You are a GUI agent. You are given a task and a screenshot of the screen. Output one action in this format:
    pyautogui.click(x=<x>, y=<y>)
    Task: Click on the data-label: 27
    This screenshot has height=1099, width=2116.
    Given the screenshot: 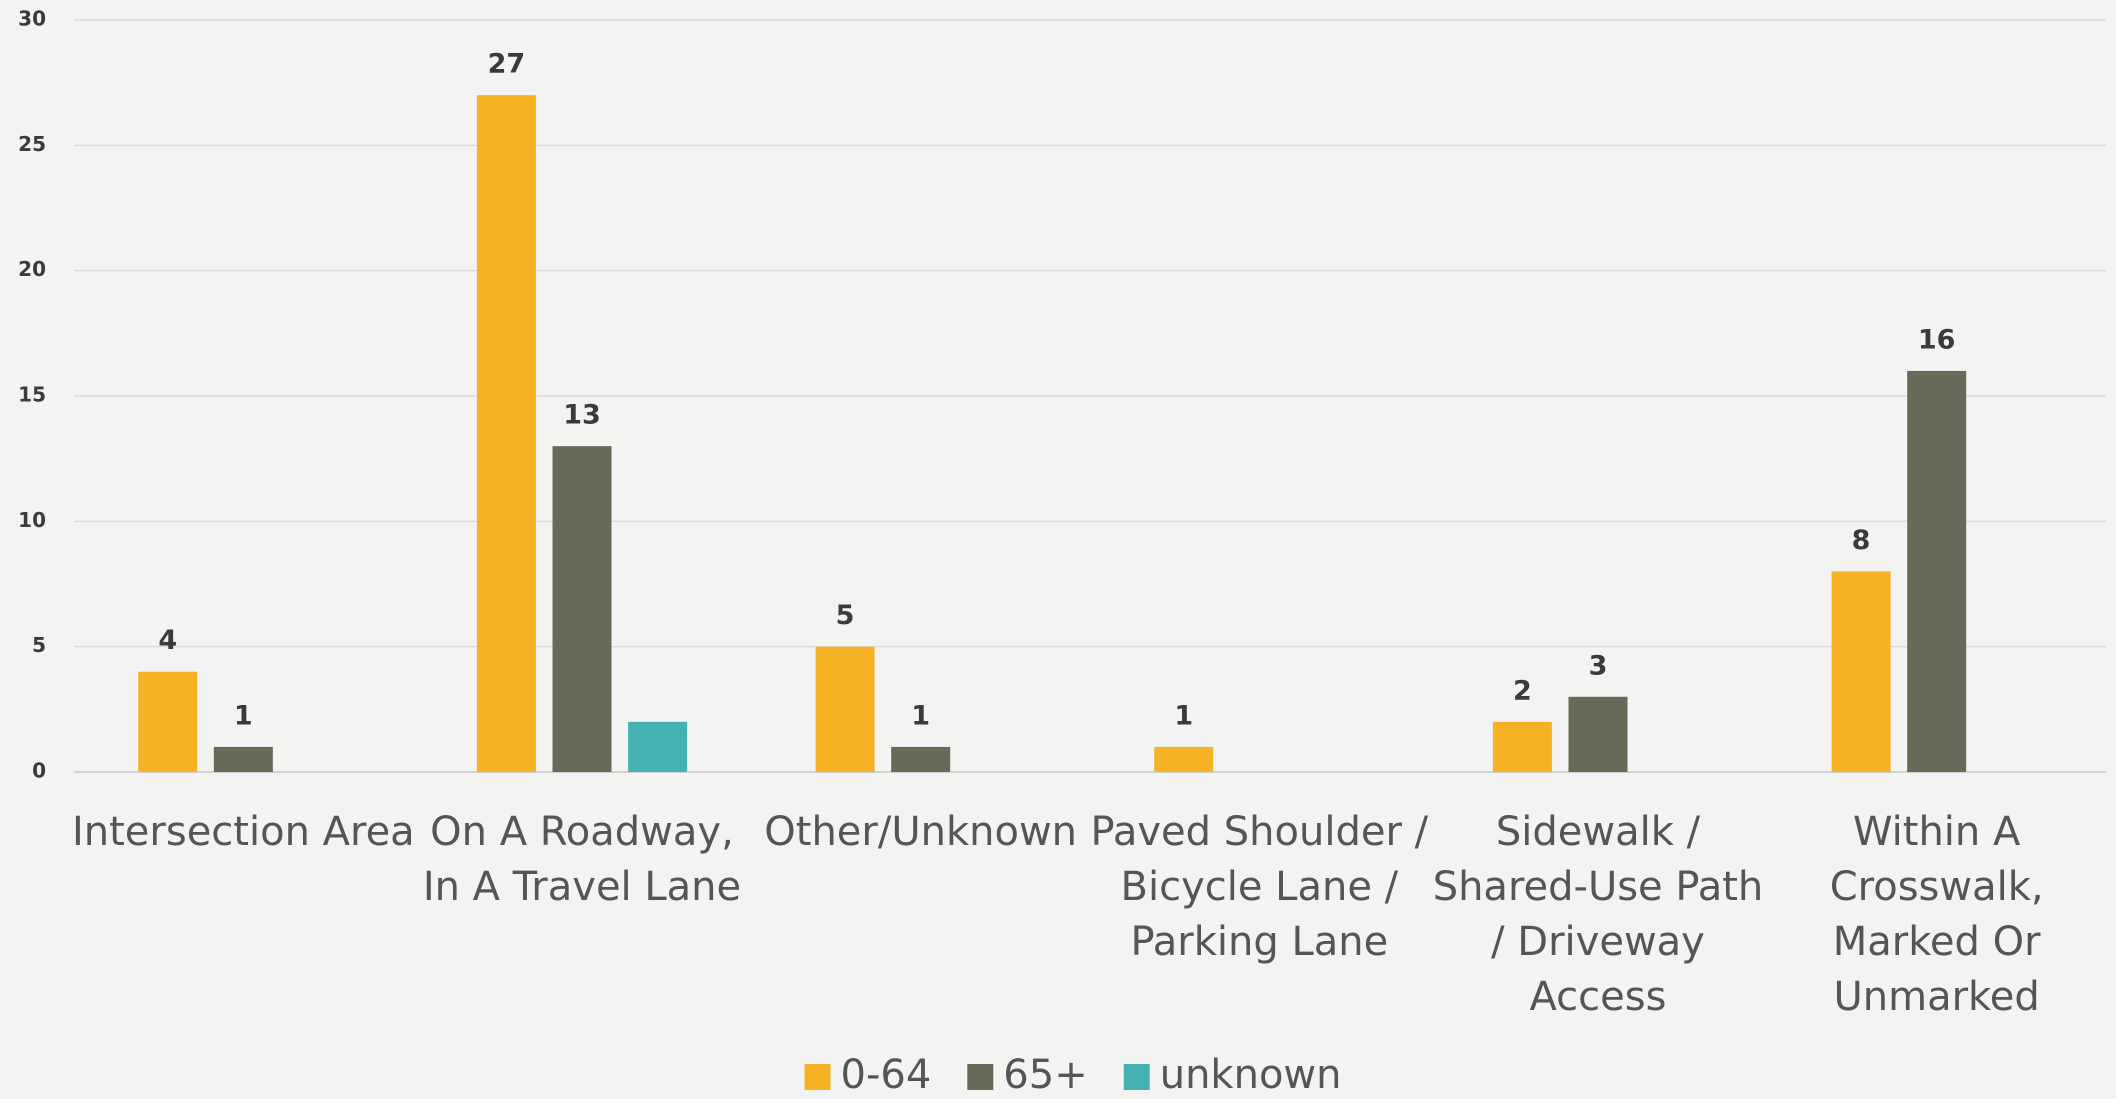 What is the action you would take?
    pyautogui.click(x=507, y=64)
    